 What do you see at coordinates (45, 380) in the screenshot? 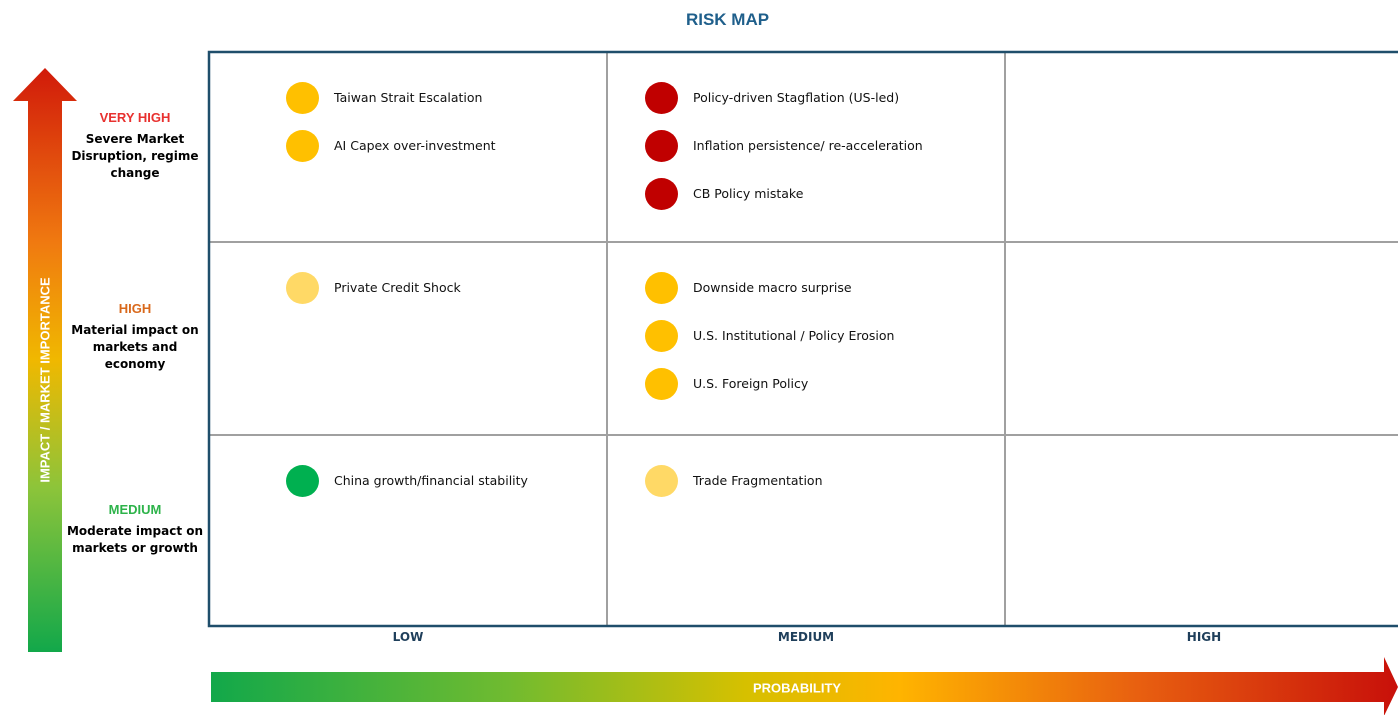
I see `y-axis-label: IMPACT / MARKET IMPORTANCE` at bounding box center [45, 380].